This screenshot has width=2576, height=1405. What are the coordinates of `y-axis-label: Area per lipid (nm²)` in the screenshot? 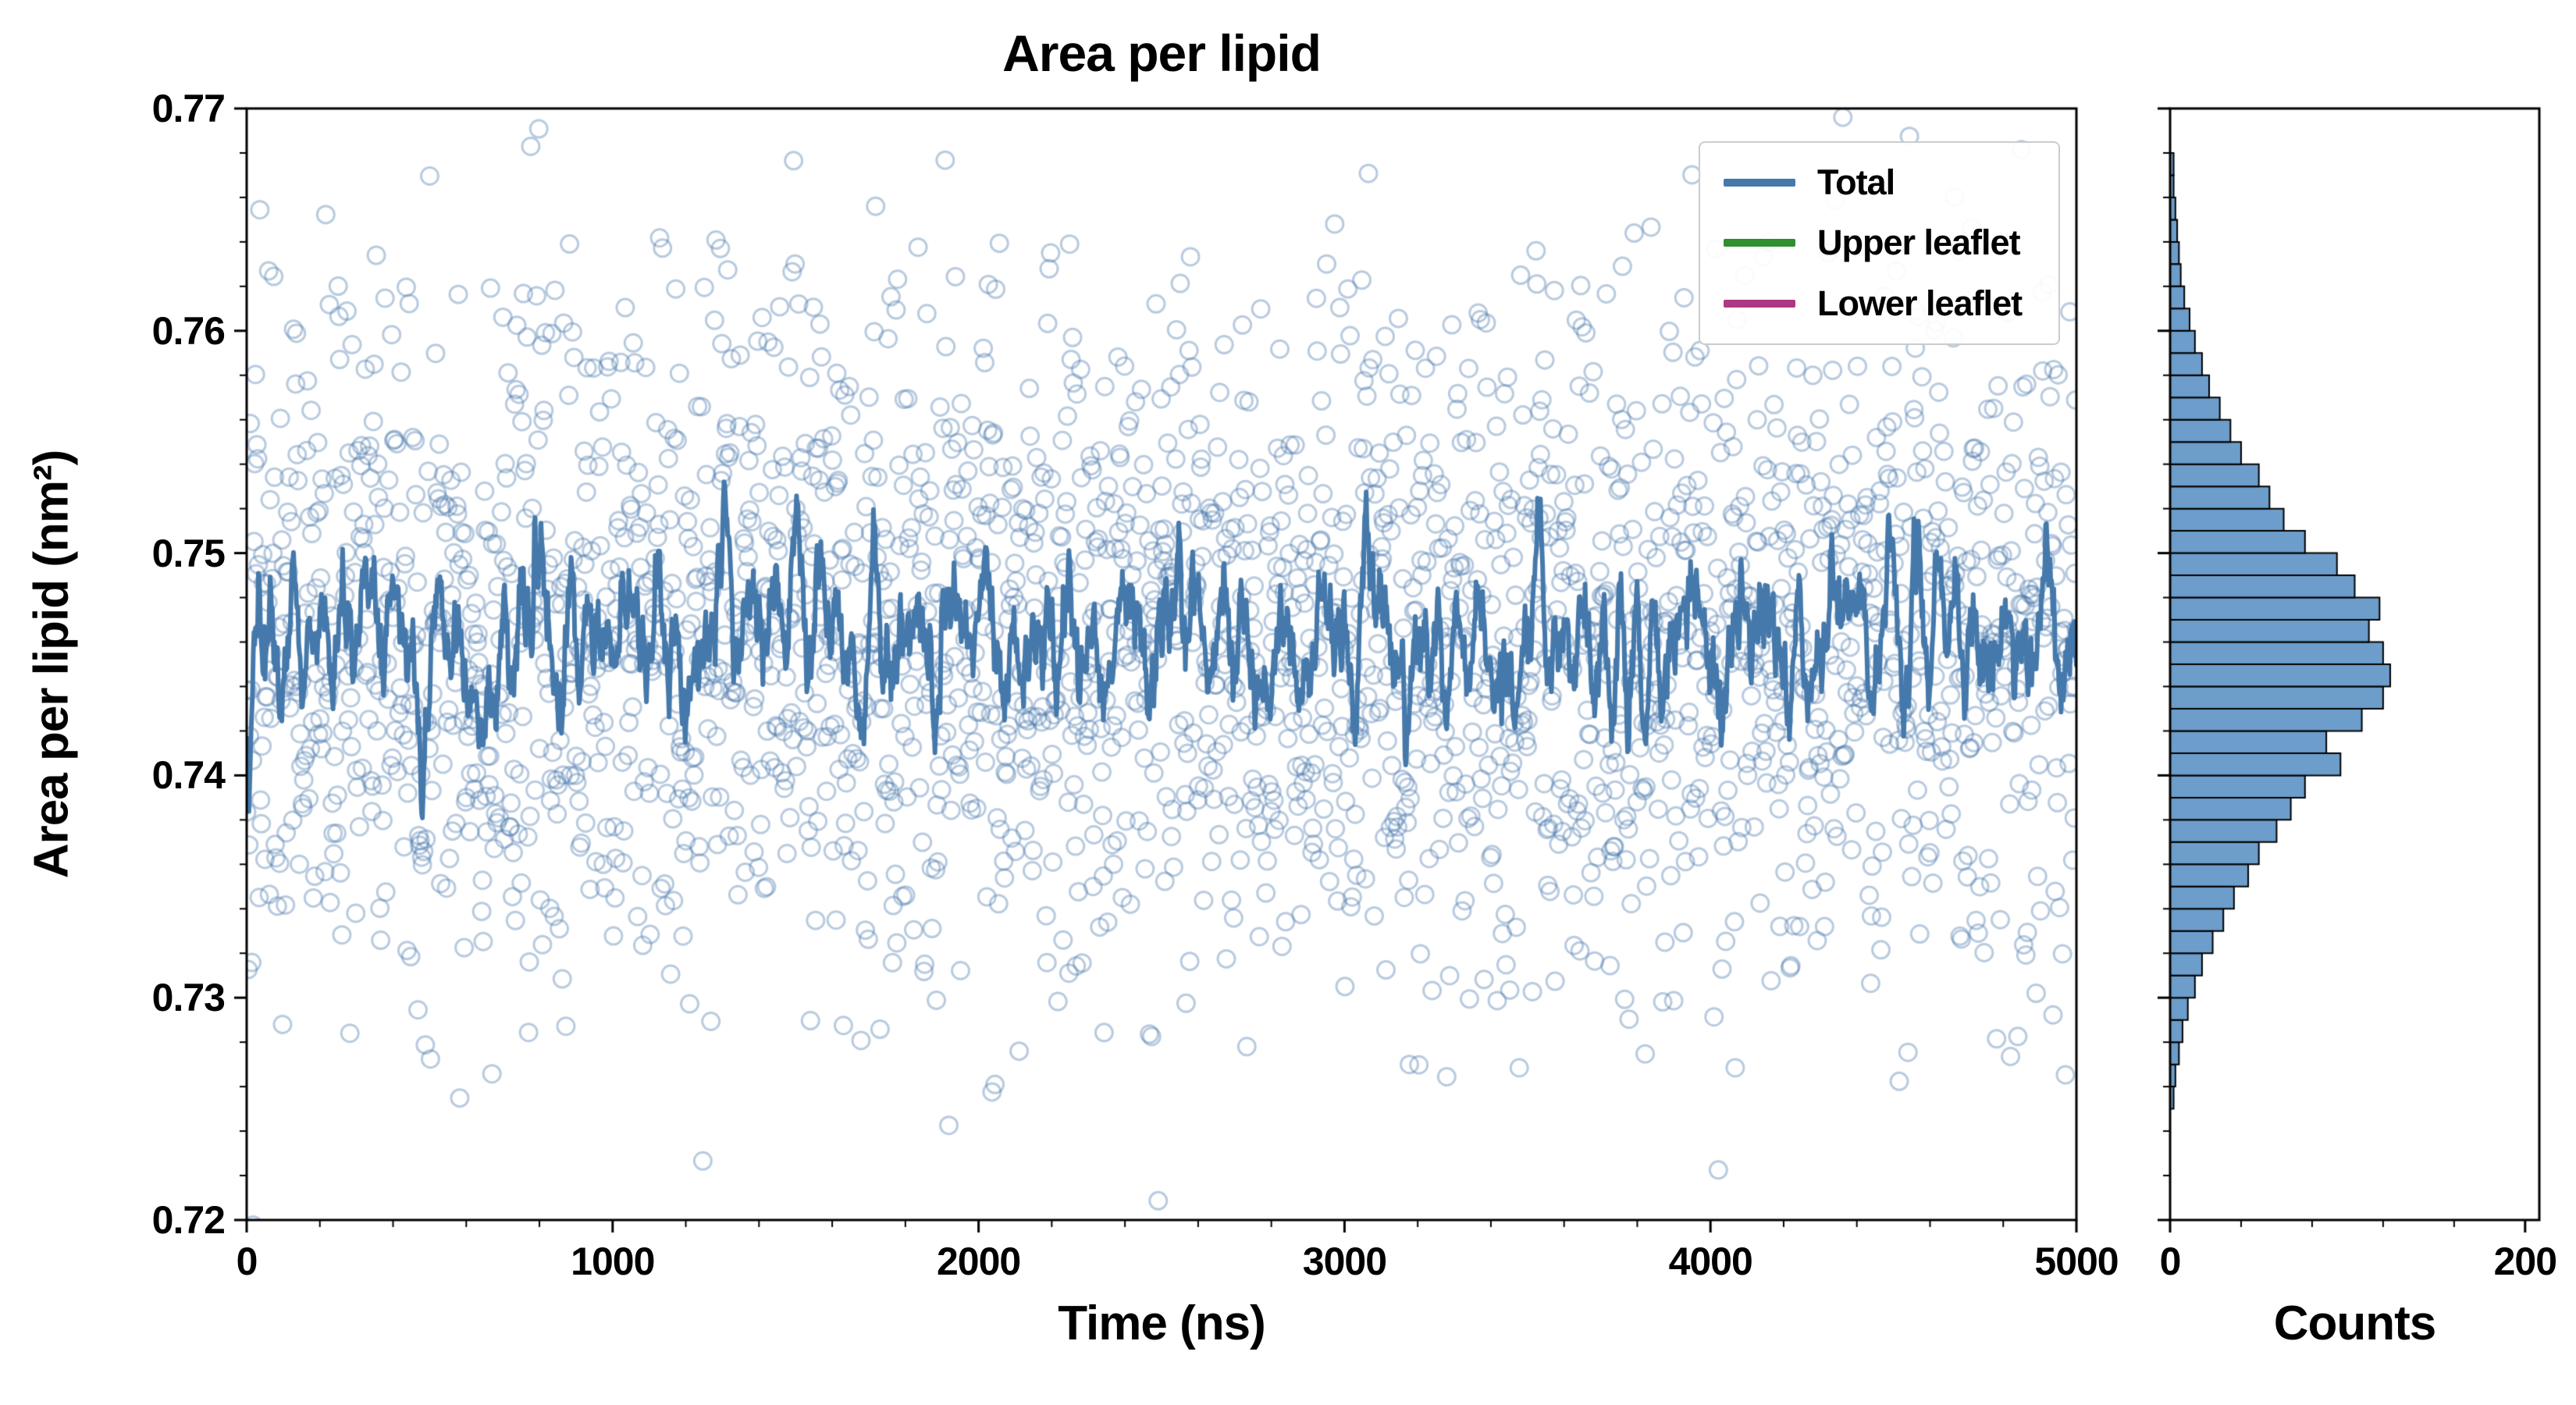 It's located at (51, 664).